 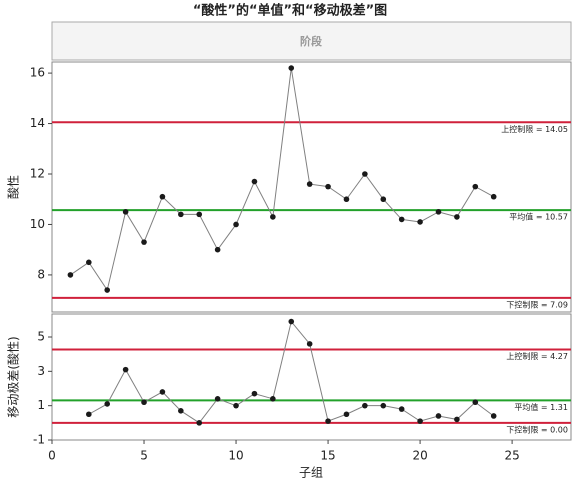 What do you see at coordinates (537, 356) in the screenshot?
I see `control-limit-label: 上控制限 = 4.27` at bounding box center [537, 356].